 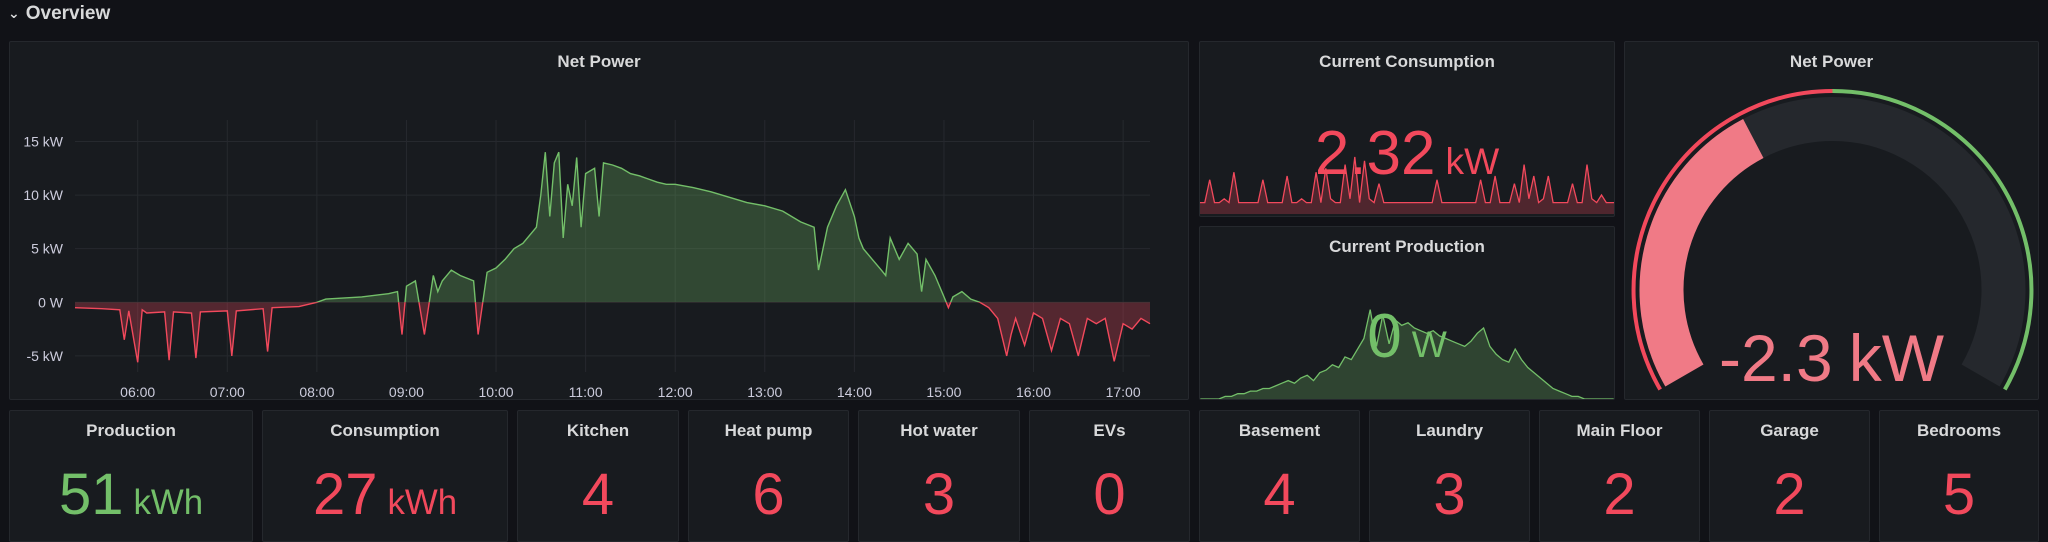 I want to click on stat-panel-hot-water: Hot water 3, so click(x=939, y=476).